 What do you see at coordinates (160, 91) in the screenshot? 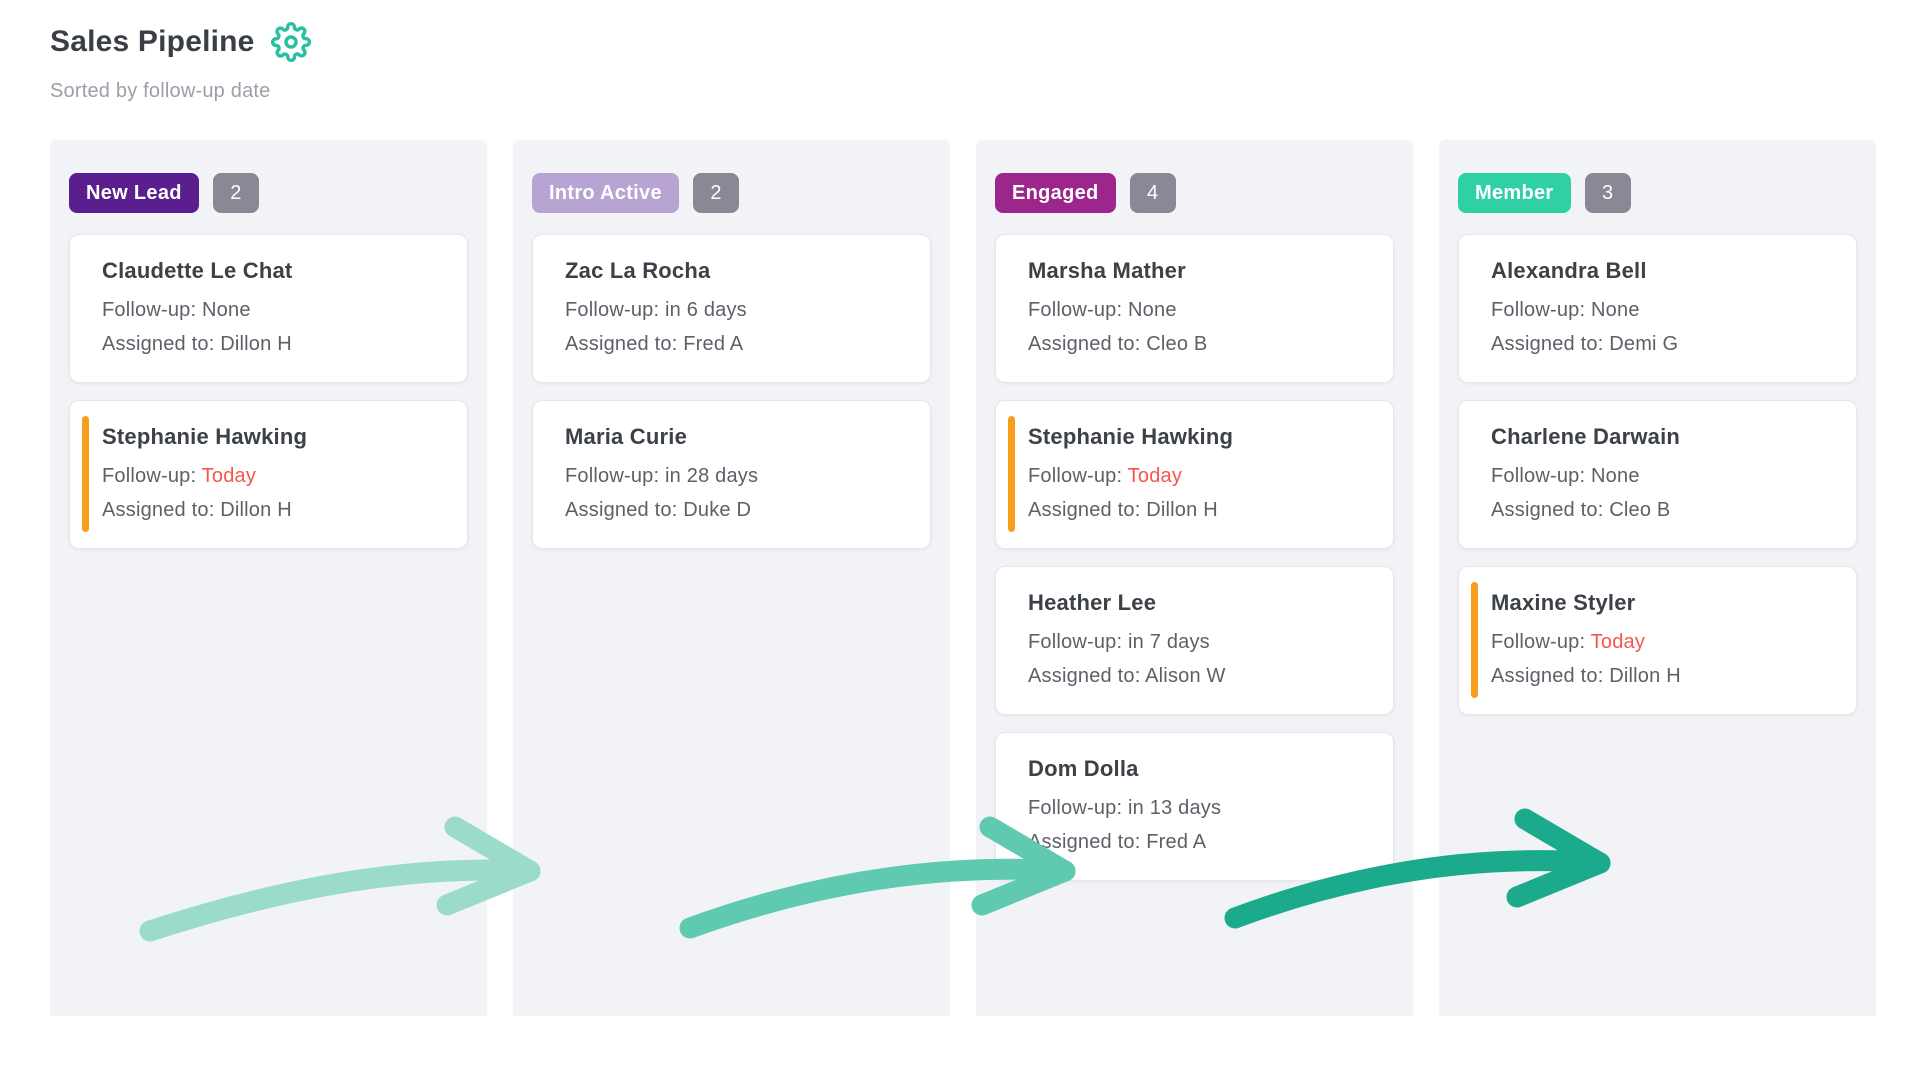
I see `sort-description: Sorted by follow-up date` at bounding box center [160, 91].